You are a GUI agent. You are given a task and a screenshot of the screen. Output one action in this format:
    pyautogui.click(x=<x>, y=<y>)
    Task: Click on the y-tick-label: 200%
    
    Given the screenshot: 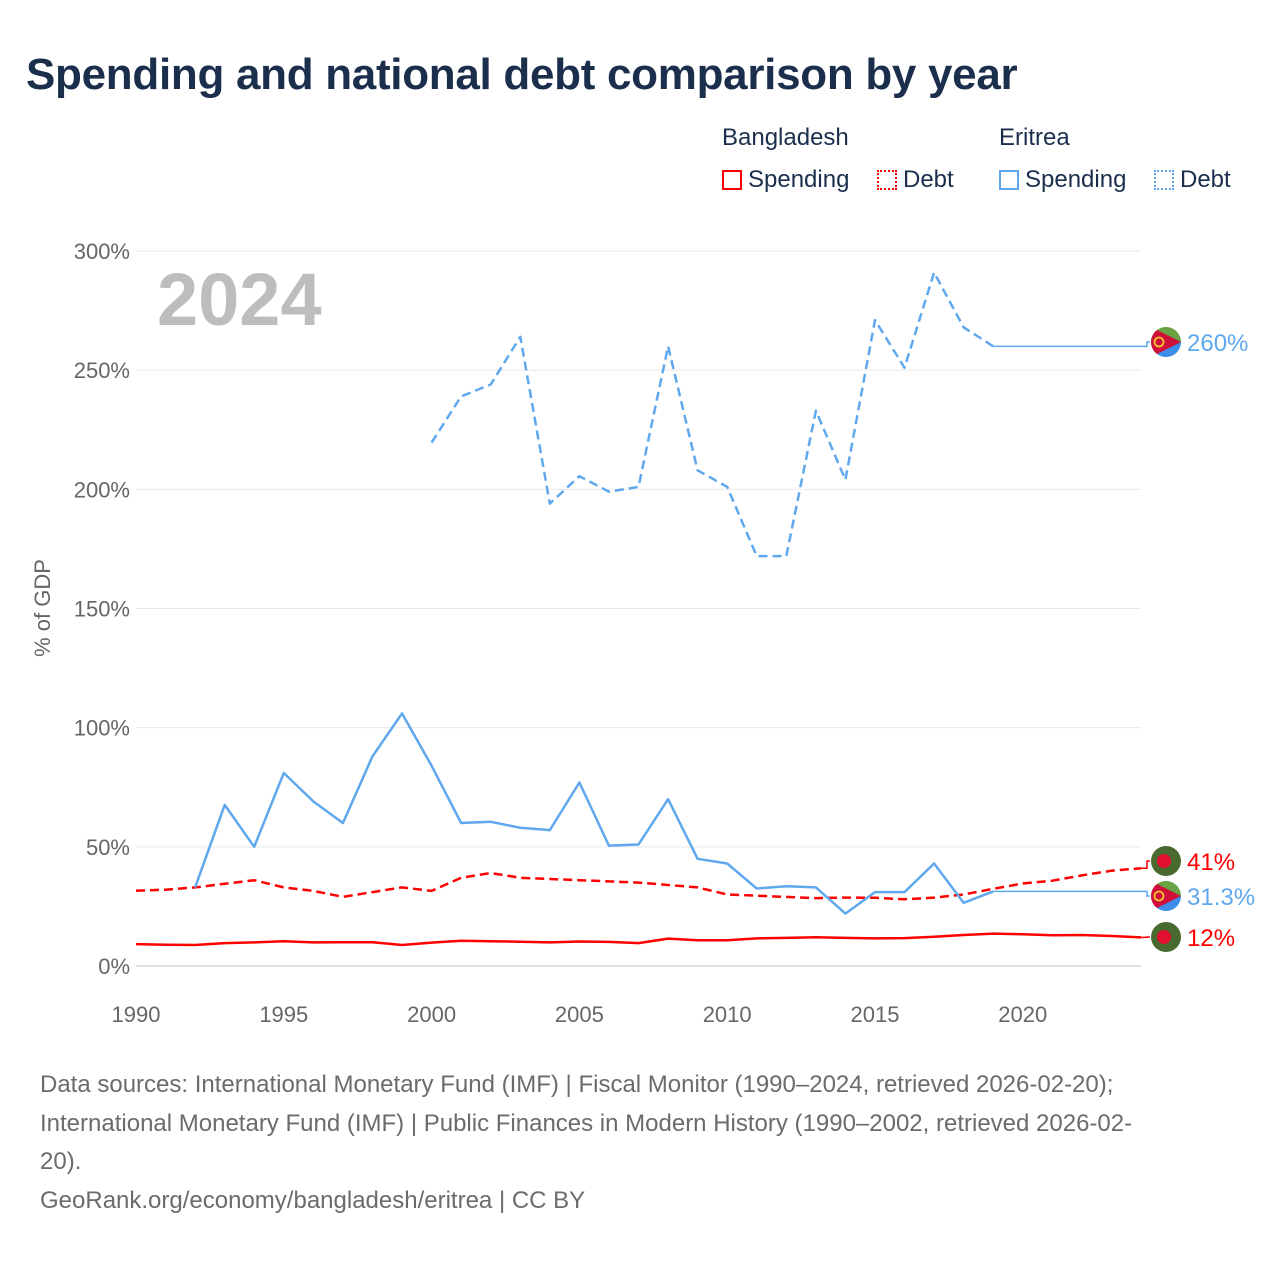 What is the action you would take?
    pyautogui.click(x=102, y=489)
    